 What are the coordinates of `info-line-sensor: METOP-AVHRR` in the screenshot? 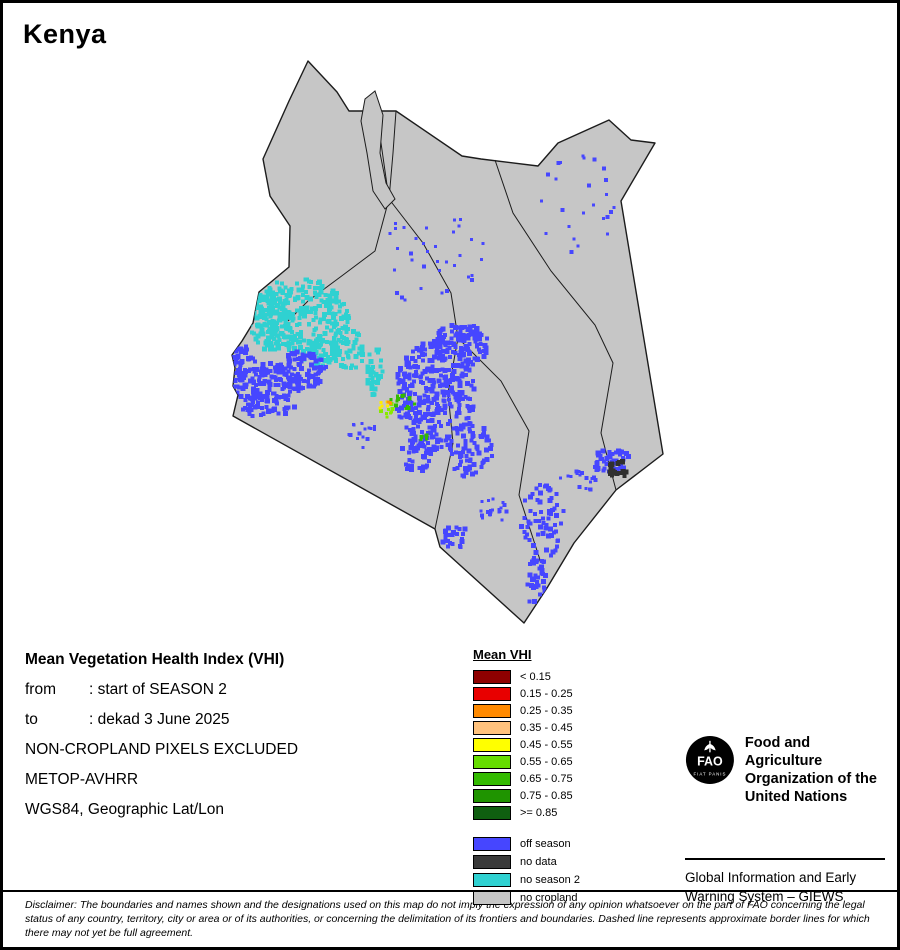 It's located at (82, 779).